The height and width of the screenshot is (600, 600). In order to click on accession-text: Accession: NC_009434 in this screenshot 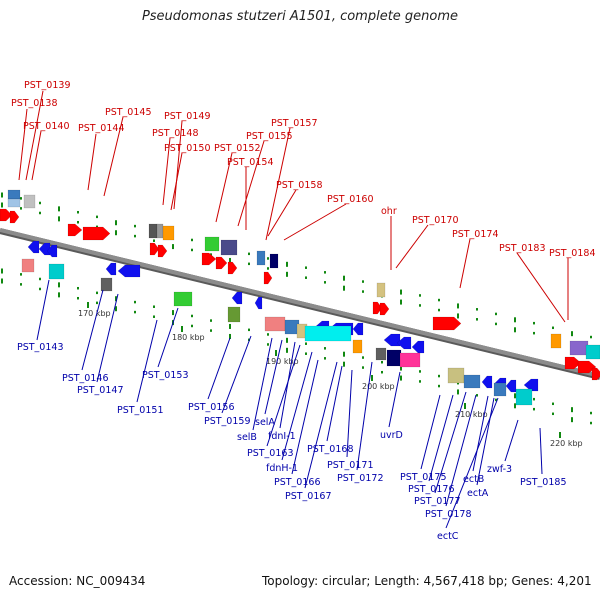, I will do `click(77, 581)`.